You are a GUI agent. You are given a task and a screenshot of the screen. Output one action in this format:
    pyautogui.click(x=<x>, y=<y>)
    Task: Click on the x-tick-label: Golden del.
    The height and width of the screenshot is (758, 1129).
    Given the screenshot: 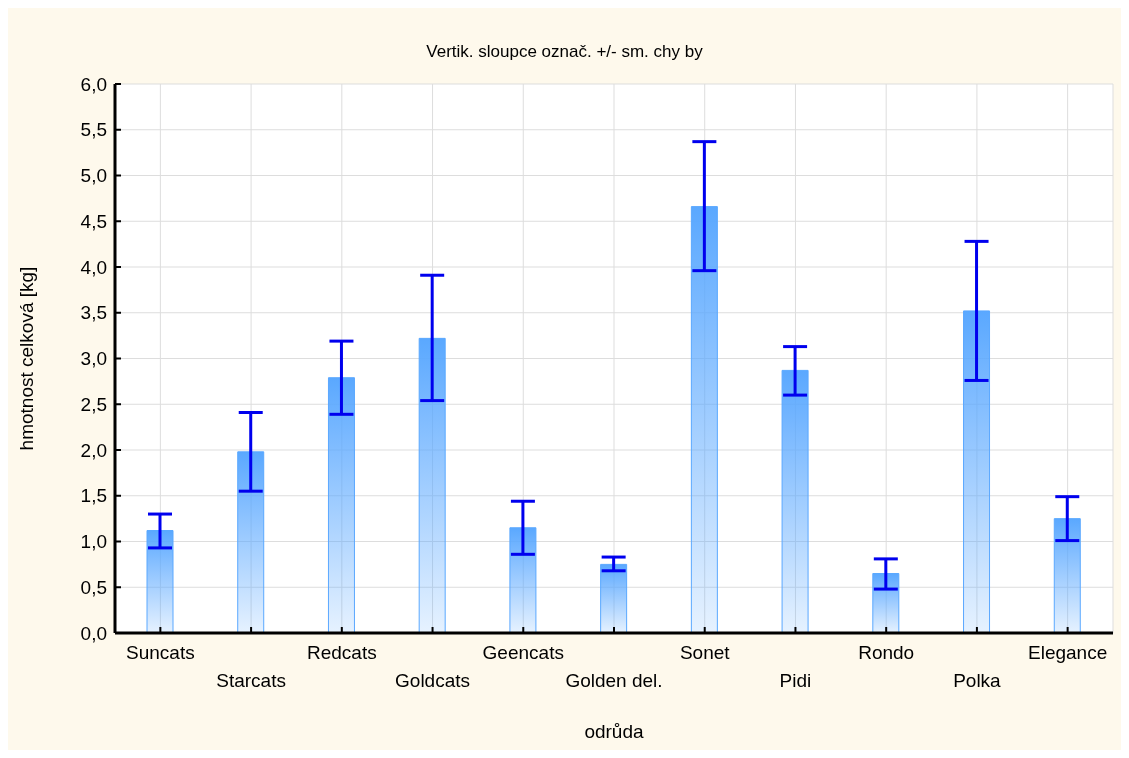 What is the action you would take?
    pyautogui.click(x=614, y=680)
    